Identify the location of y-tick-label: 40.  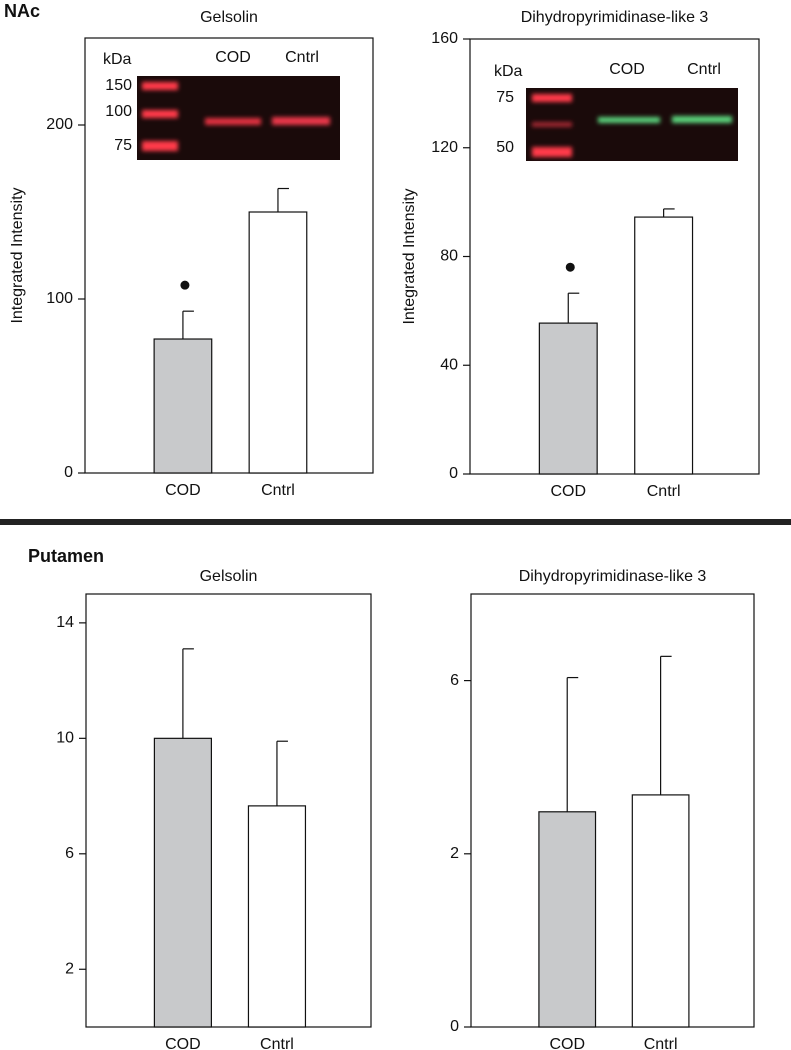
(449, 364).